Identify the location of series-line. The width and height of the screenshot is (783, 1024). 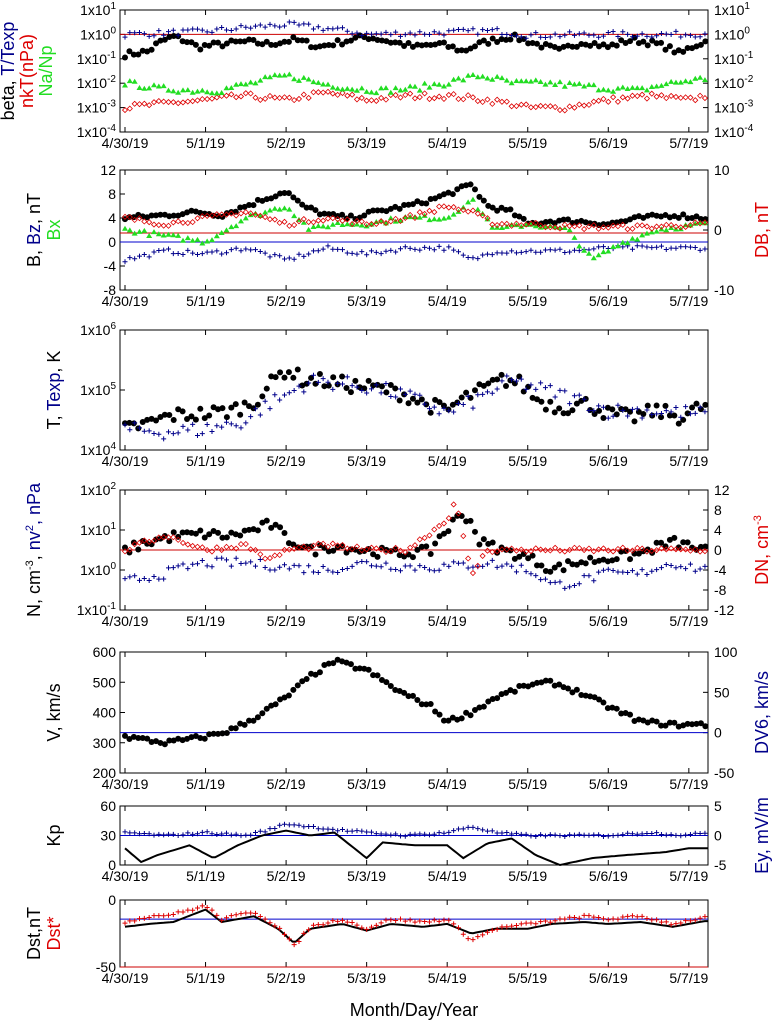
(416, 925).